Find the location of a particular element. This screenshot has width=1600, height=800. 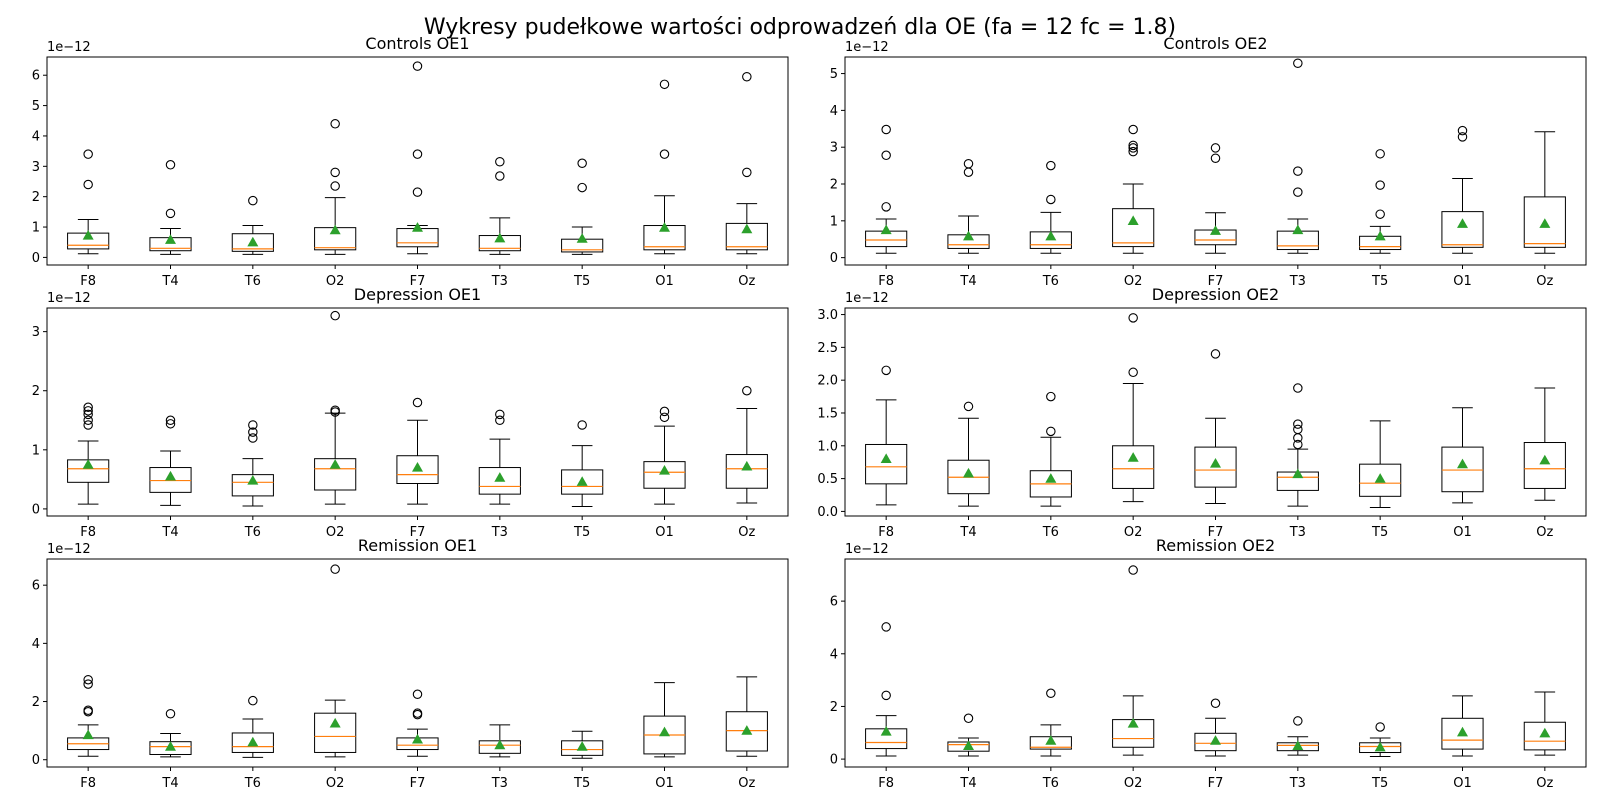

y-offset-label: 1e−12 is located at coordinates (69, 298).